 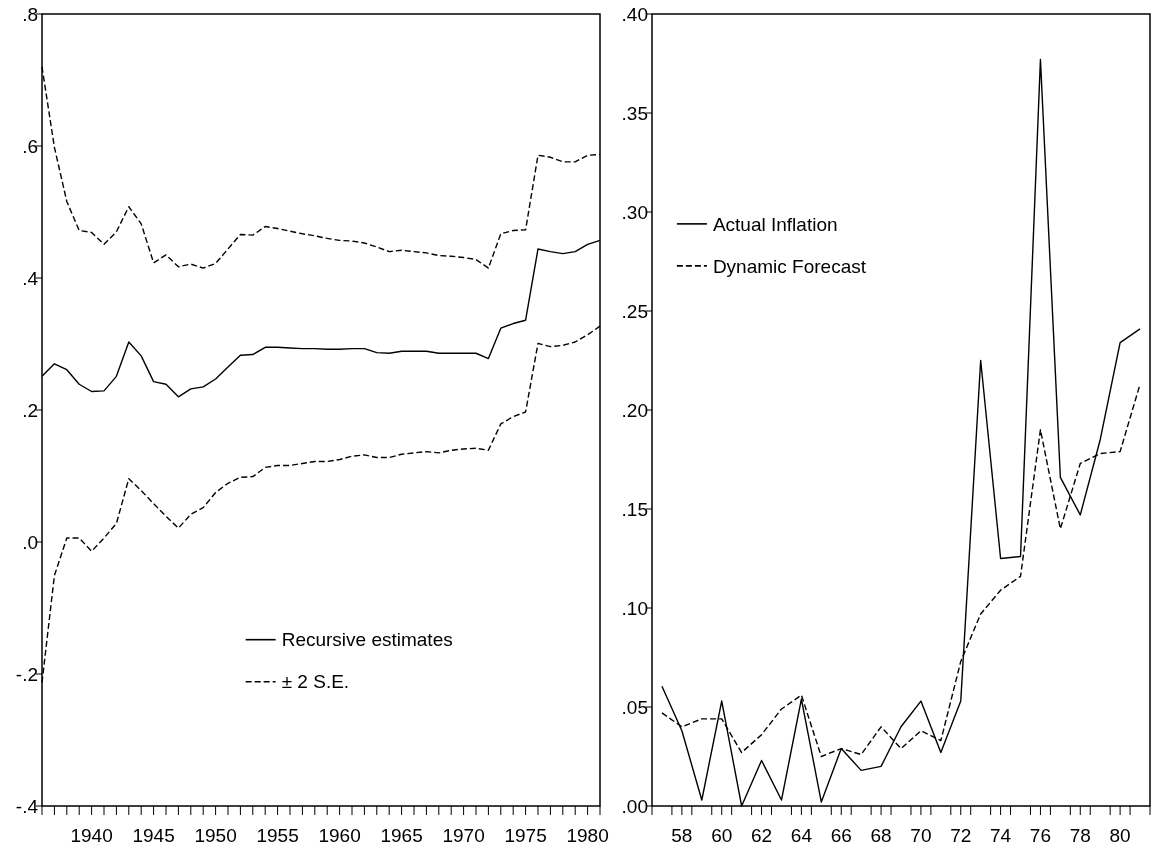 What do you see at coordinates (634, 212) in the screenshot?
I see `y-tick-label: .30` at bounding box center [634, 212].